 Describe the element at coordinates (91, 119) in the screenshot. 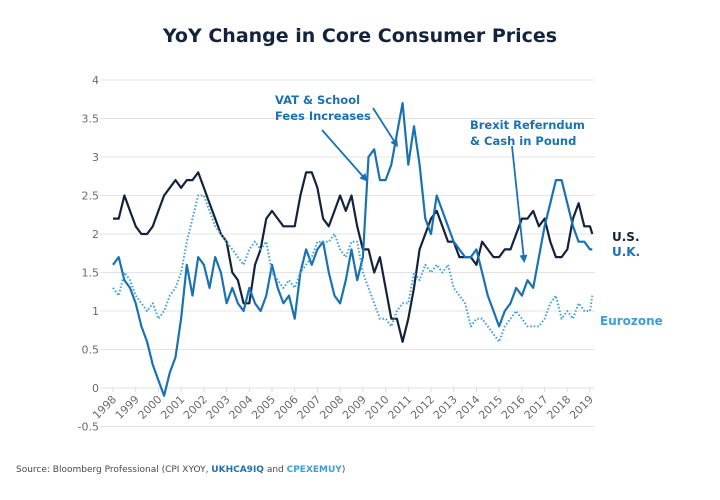

I see `y-tick-label: 3.5` at that location.